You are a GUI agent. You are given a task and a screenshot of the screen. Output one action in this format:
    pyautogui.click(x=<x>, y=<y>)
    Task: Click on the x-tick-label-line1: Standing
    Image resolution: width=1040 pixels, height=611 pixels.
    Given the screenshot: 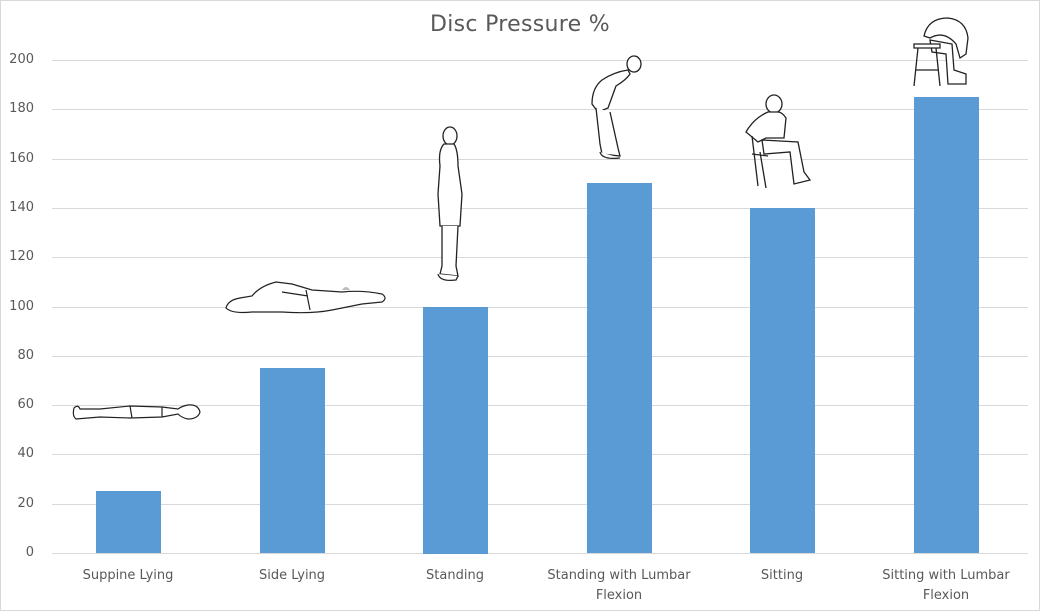 What is the action you would take?
    pyautogui.click(x=455, y=575)
    